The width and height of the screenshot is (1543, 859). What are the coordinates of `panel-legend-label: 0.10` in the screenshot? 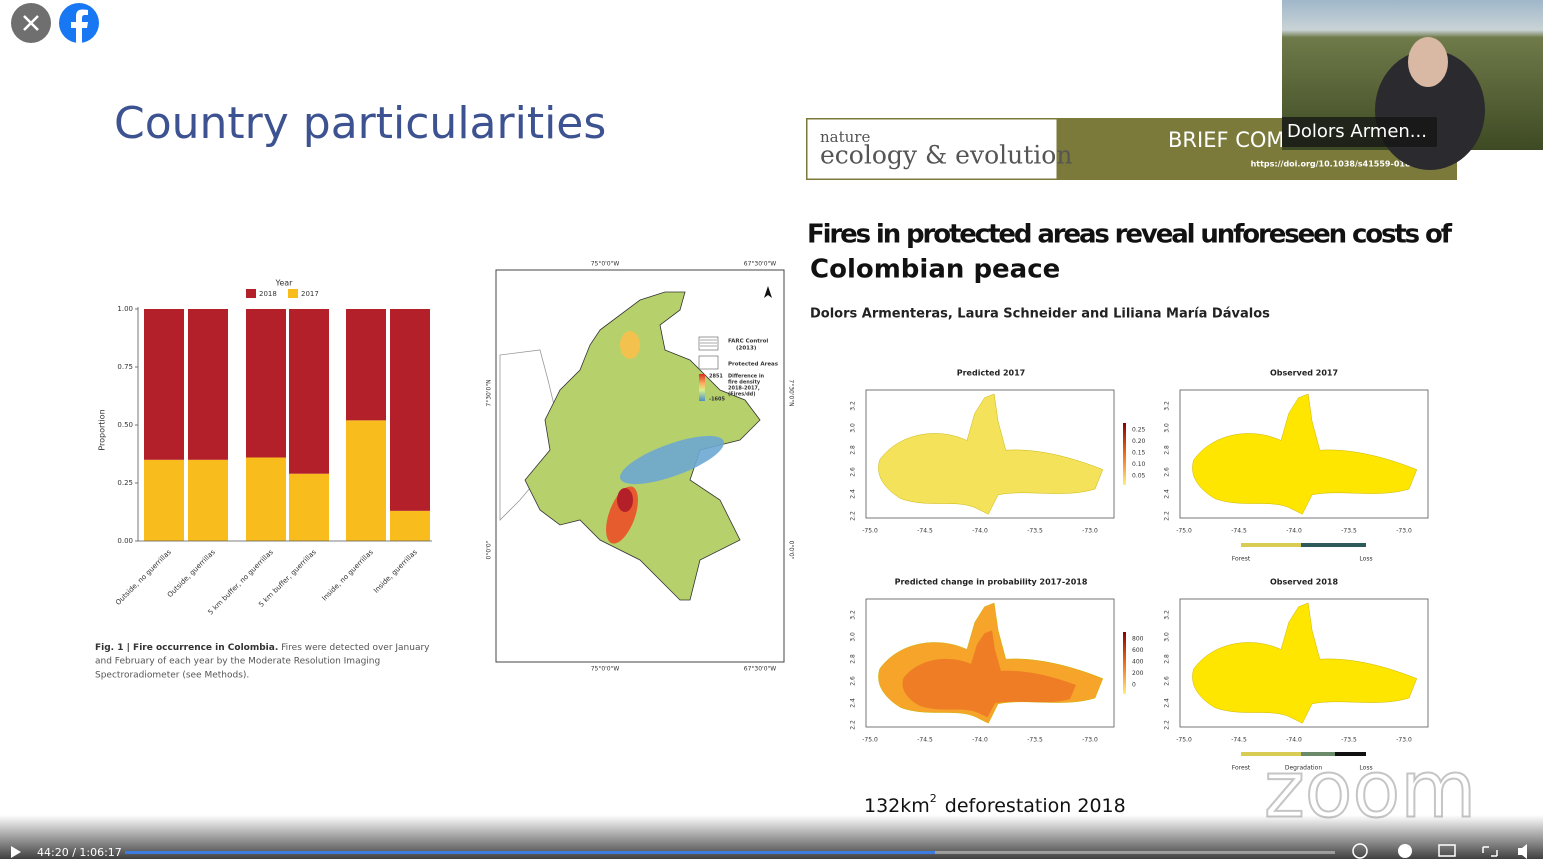 It's located at (1139, 464).